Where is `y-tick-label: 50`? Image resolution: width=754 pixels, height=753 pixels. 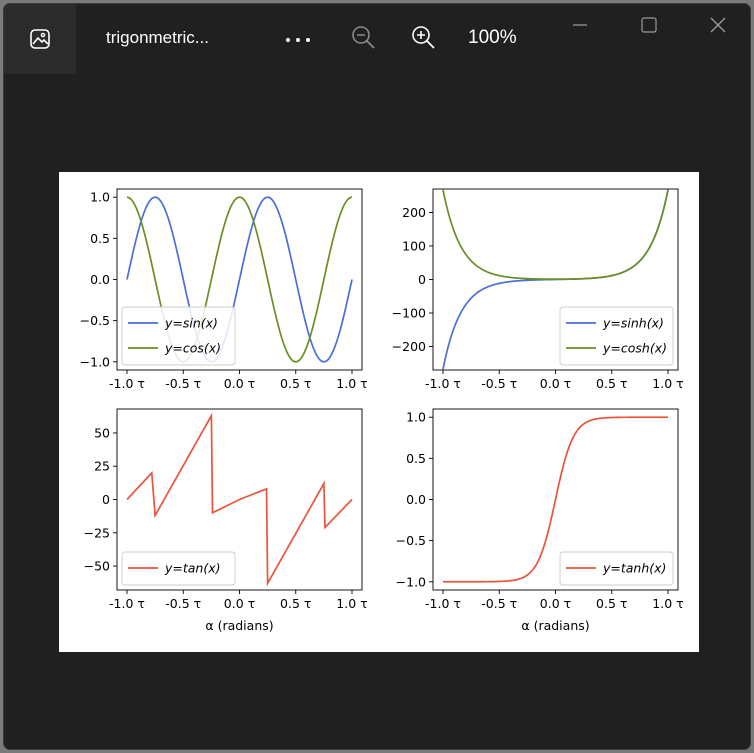 y-tick-label: 50 is located at coordinates (102, 432).